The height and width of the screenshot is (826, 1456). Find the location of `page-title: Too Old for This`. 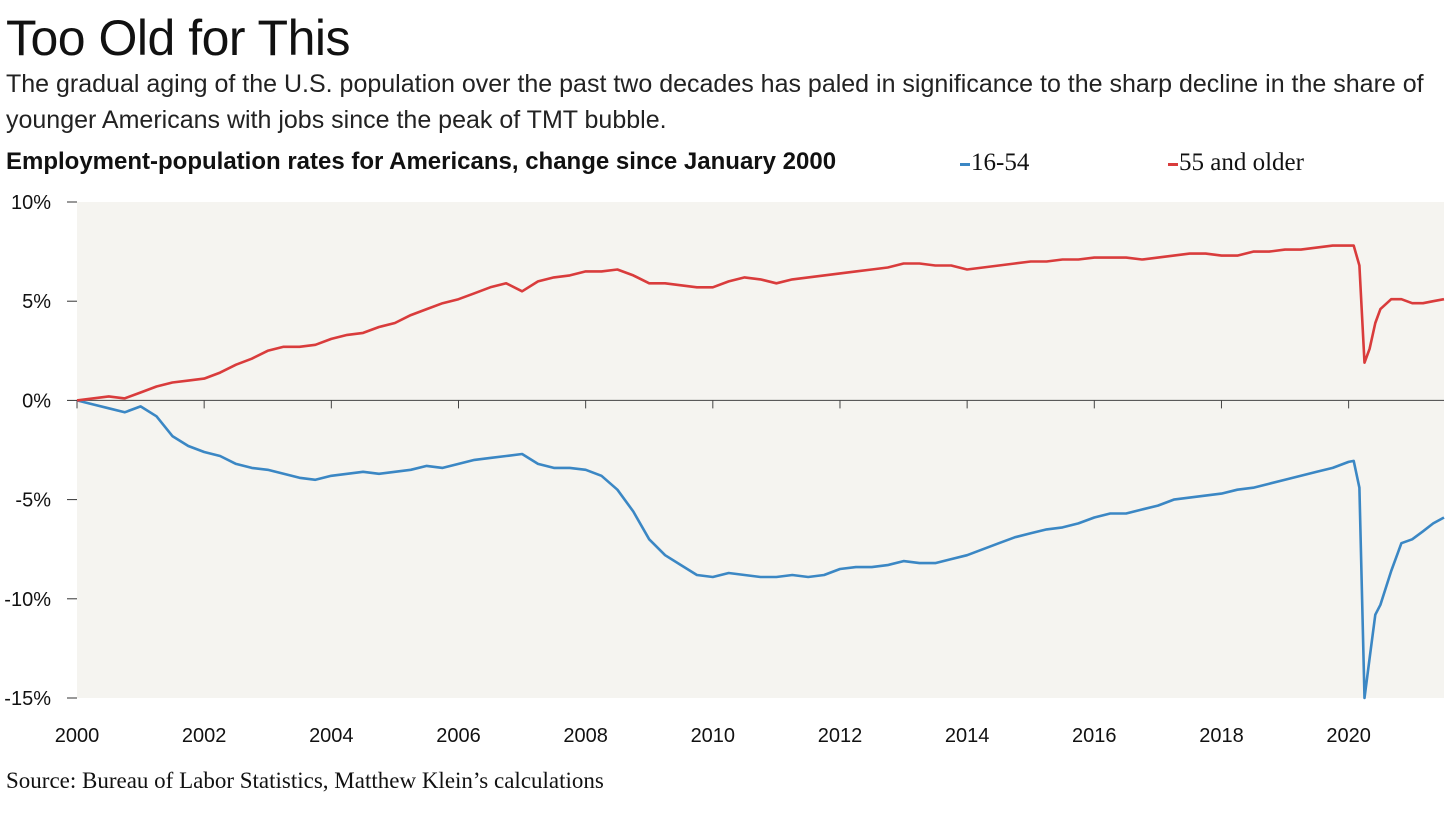

page-title: Too Old for This is located at coordinates (178, 38).